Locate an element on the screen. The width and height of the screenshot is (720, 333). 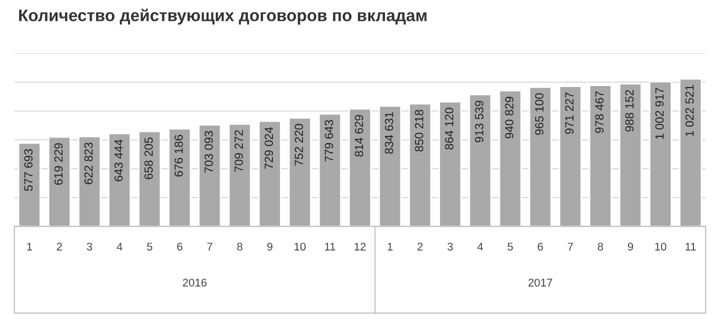
data-label: 658 205 is located at coordinates (148, 159).